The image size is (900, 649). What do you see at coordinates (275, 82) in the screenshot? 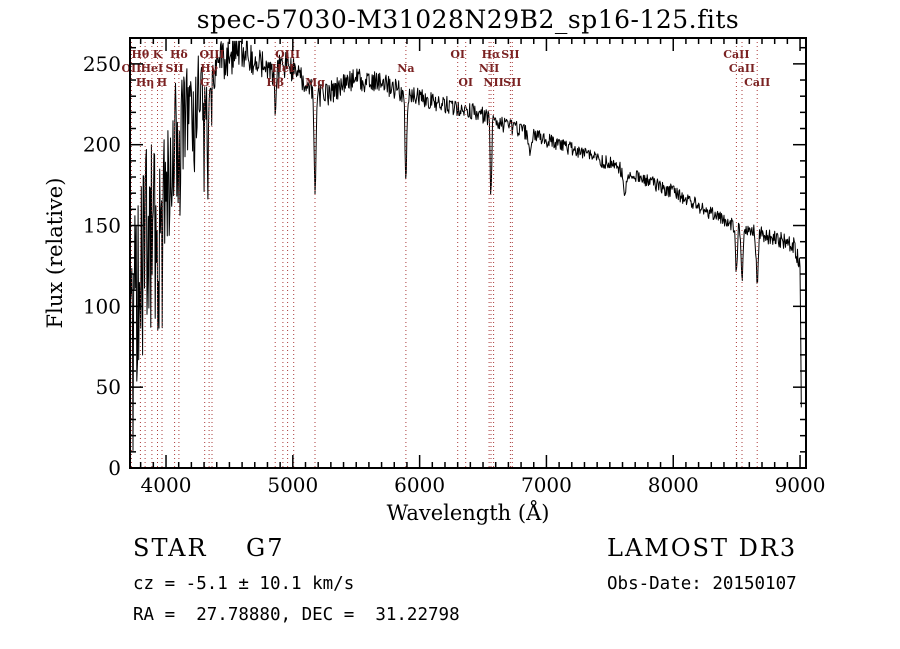
I see `marker-label: Hβ` at bounding box center [275, 82].